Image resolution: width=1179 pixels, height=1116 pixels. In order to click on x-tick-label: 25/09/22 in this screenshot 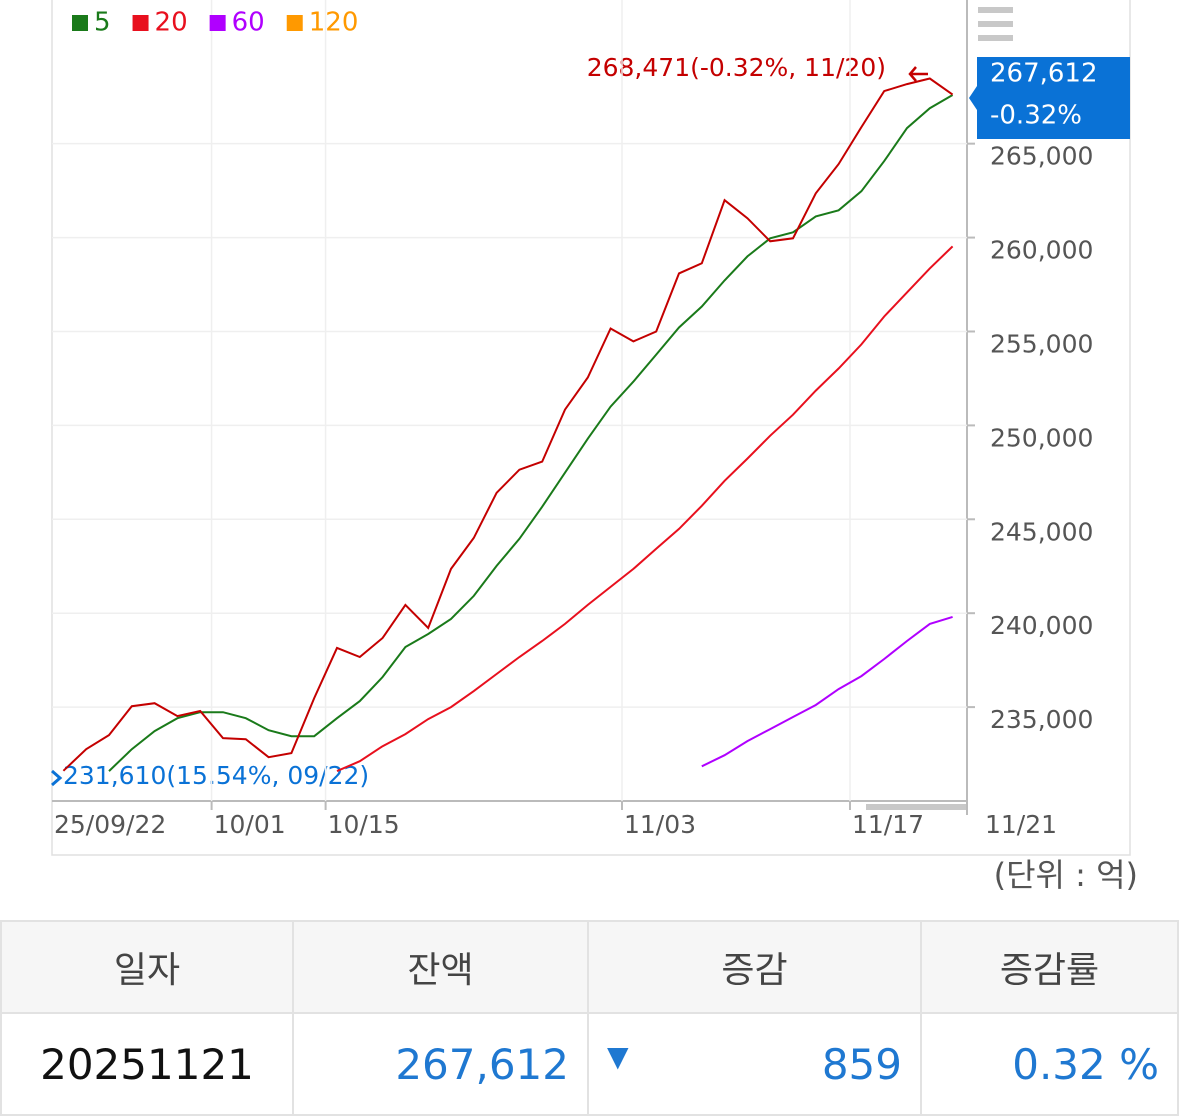, I will do `click(110, 824)`.